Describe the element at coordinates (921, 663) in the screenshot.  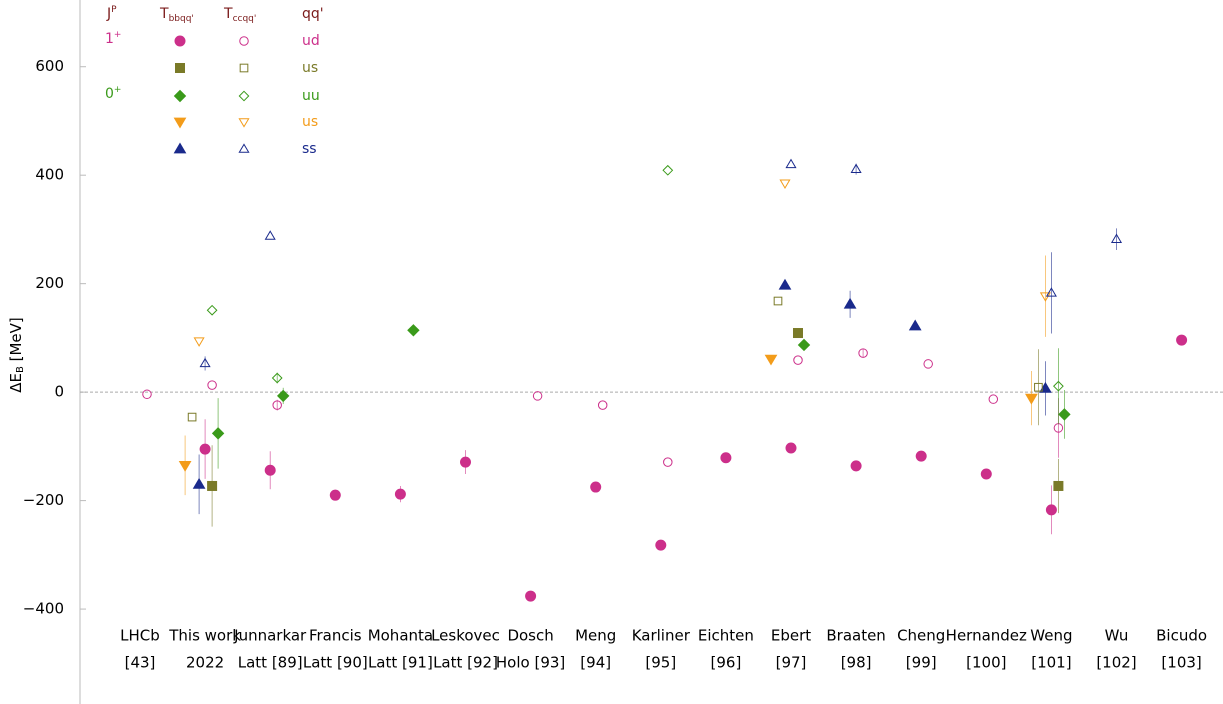
I see `x-tick-sublabel: [99]` at that location.